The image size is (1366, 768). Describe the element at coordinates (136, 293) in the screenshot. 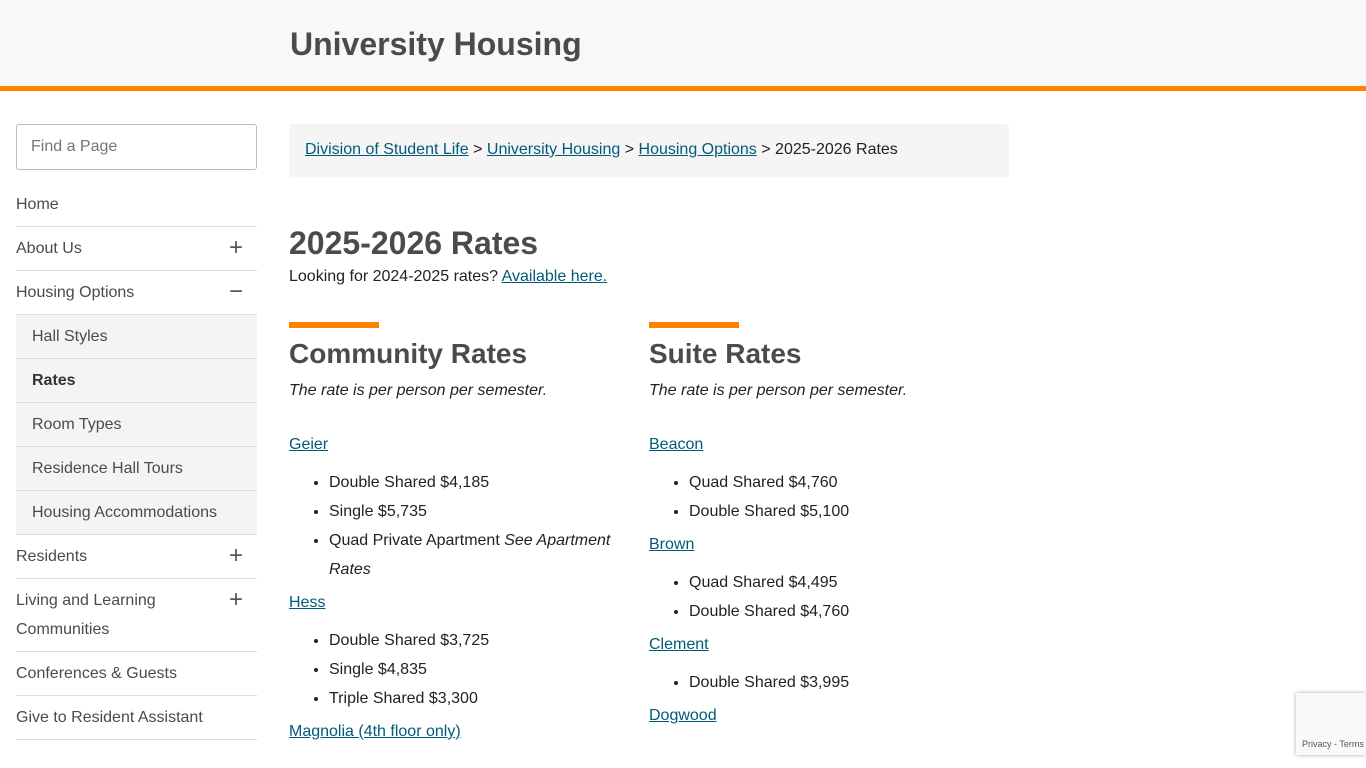

I see `sidebar-item: Housing Options −` at that location.